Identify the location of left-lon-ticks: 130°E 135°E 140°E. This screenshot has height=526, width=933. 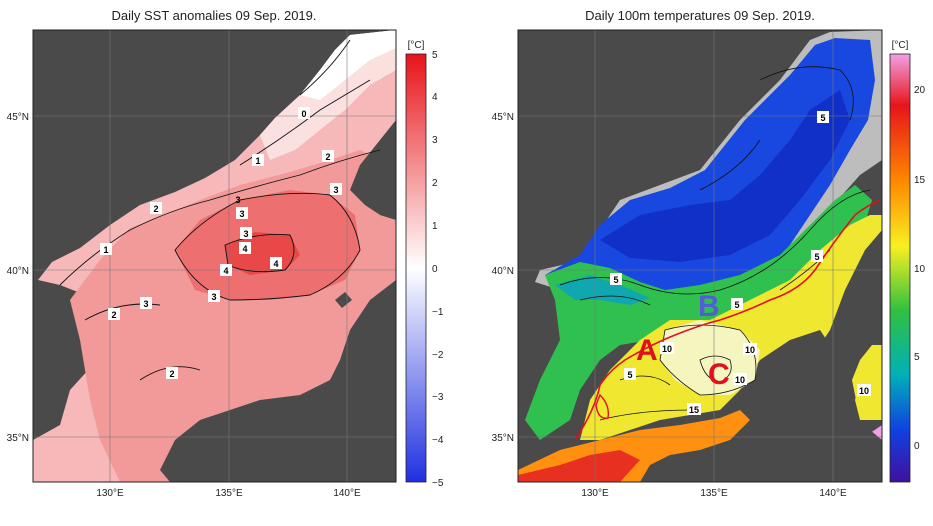
(228, 493).